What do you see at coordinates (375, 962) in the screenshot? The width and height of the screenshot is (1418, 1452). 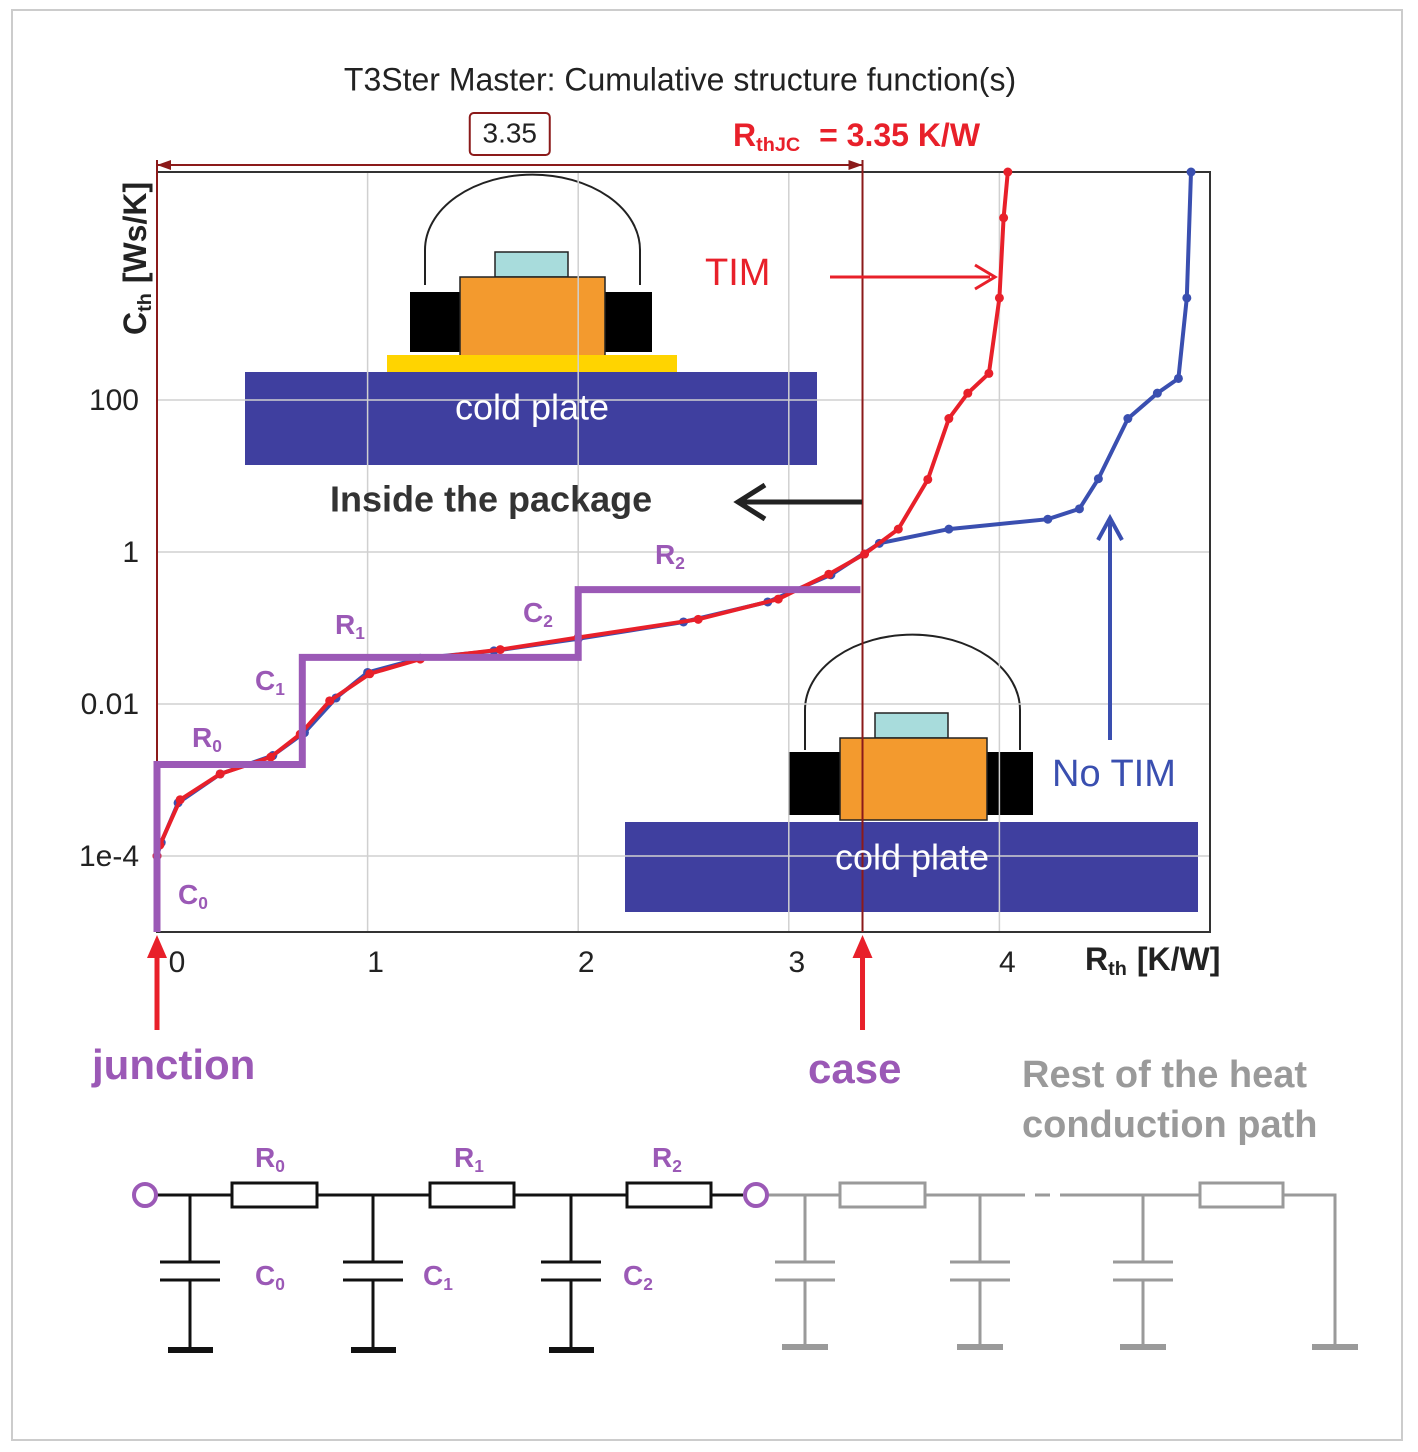 I see `x-tick-label: 1` at bounding box center [375, 962].